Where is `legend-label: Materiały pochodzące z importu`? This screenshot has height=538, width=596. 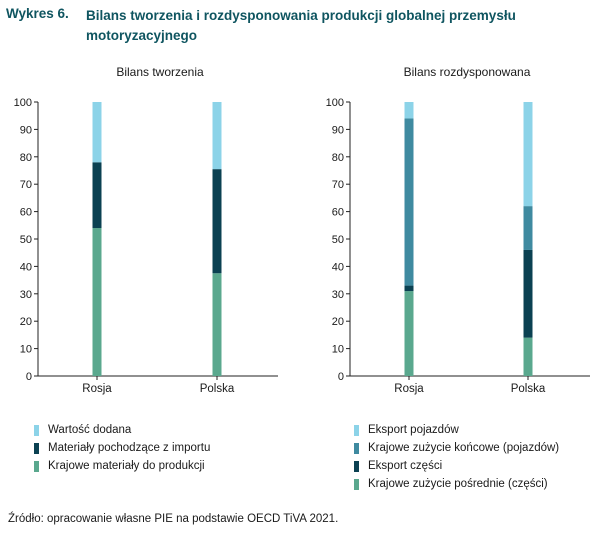
legend-label: Materiały pochodzące z importu is located at coordinates (129, 448).